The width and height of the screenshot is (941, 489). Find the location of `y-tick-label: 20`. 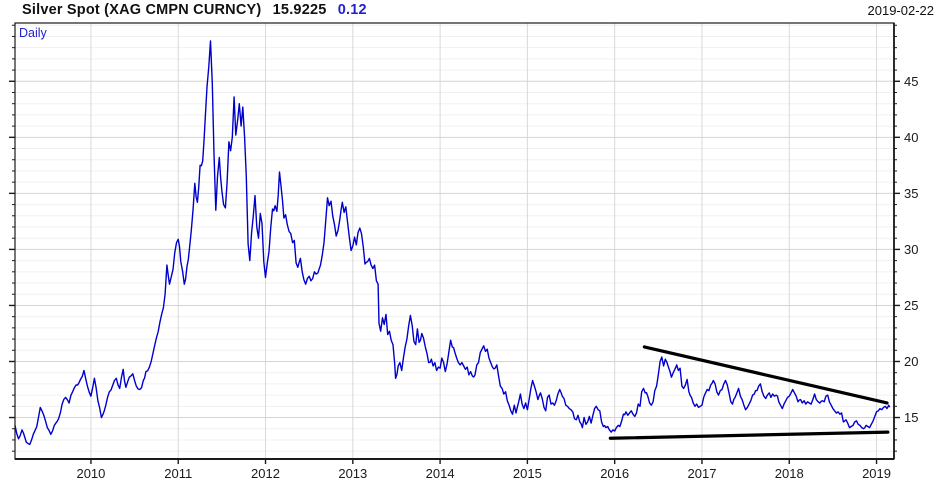

y-tick-label: 20 is located at coordinates (911, 361).